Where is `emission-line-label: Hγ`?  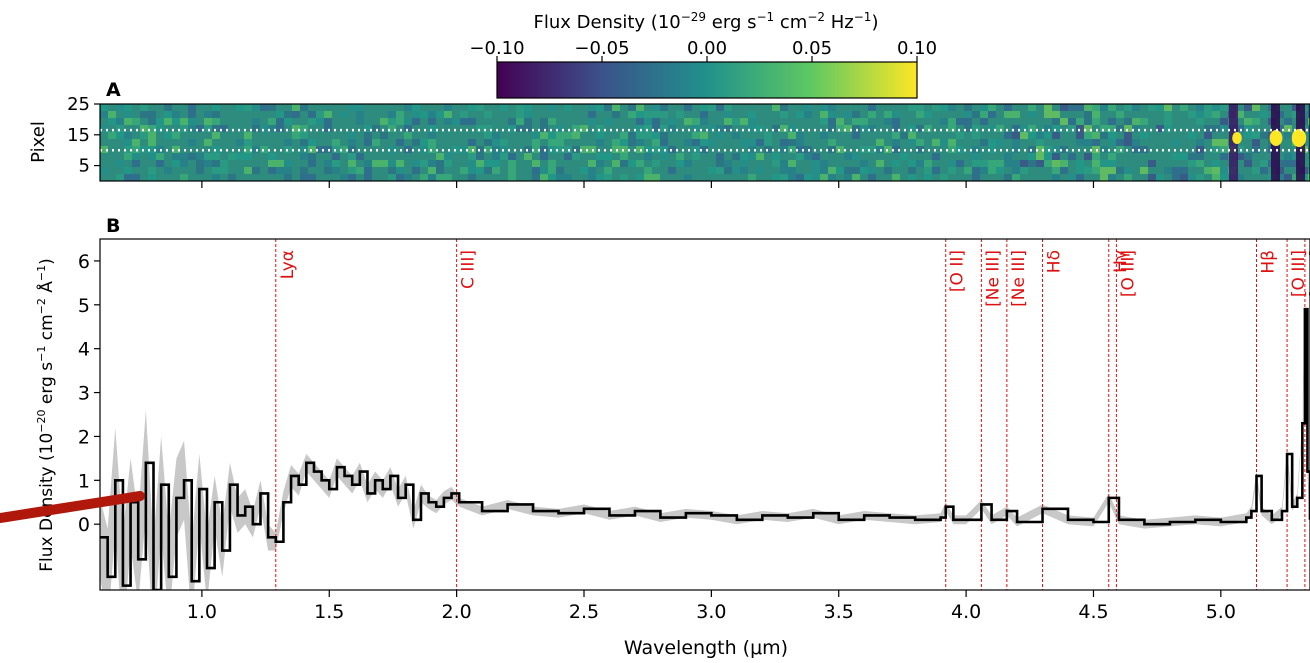
emission-line-label: Hγ is located at coordinates (1121, 261).